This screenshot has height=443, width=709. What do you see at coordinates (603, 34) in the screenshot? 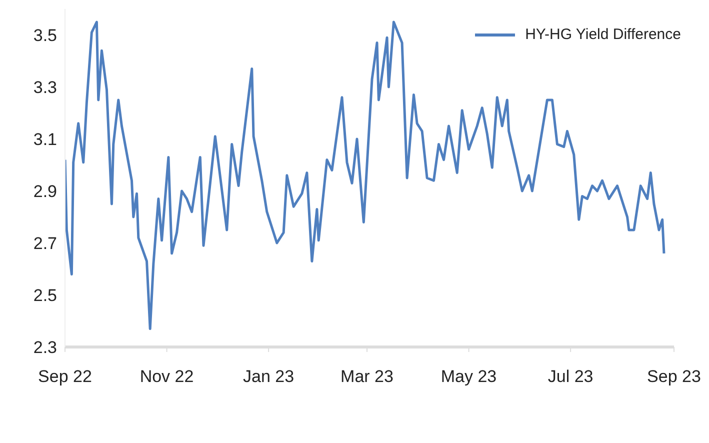
I see `legend-label: HY-HG Yield Difference` at bounding box center [603, 34].